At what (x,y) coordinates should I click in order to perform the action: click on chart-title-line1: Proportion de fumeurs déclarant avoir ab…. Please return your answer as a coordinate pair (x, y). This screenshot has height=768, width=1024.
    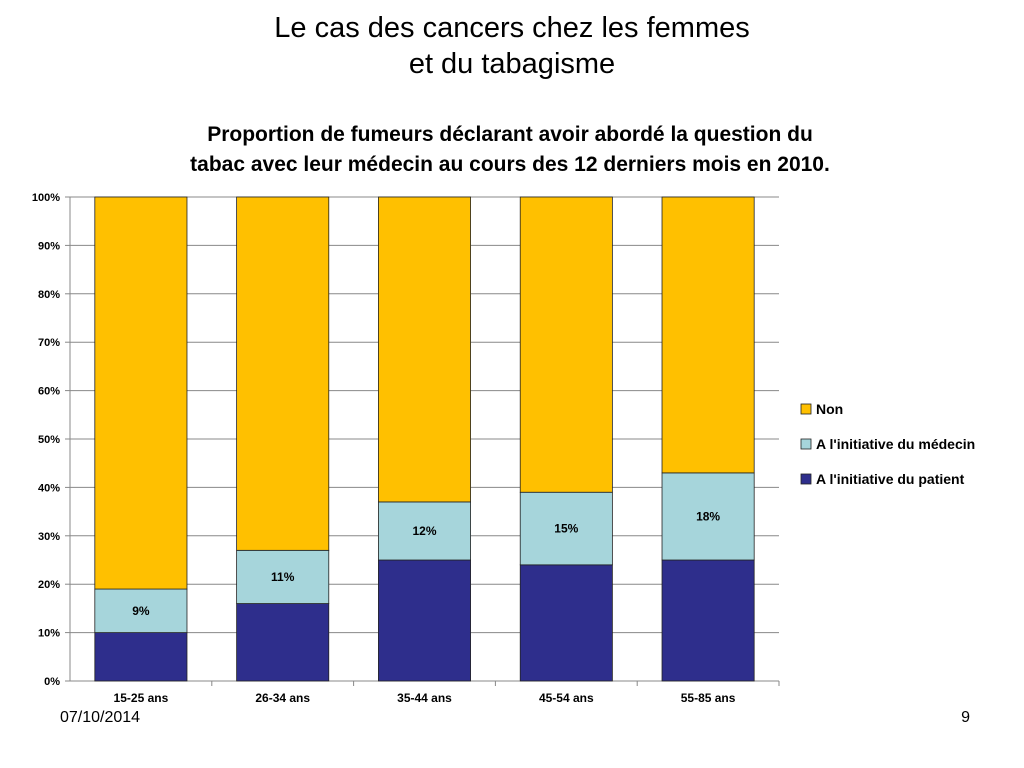
    Looking at the image, I should click on (510, 134).